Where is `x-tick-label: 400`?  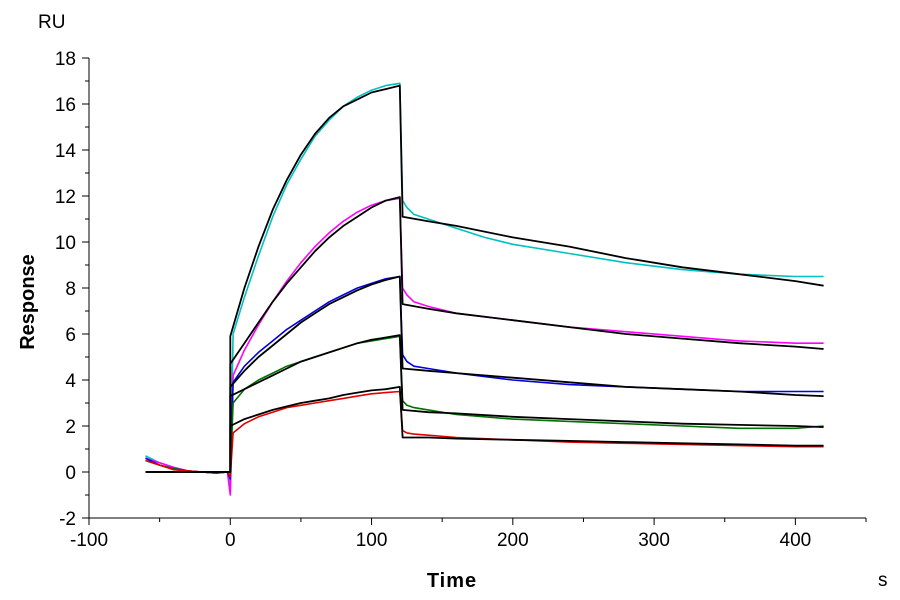
x-tick-label: 400 is located at coordinates (796, 540).